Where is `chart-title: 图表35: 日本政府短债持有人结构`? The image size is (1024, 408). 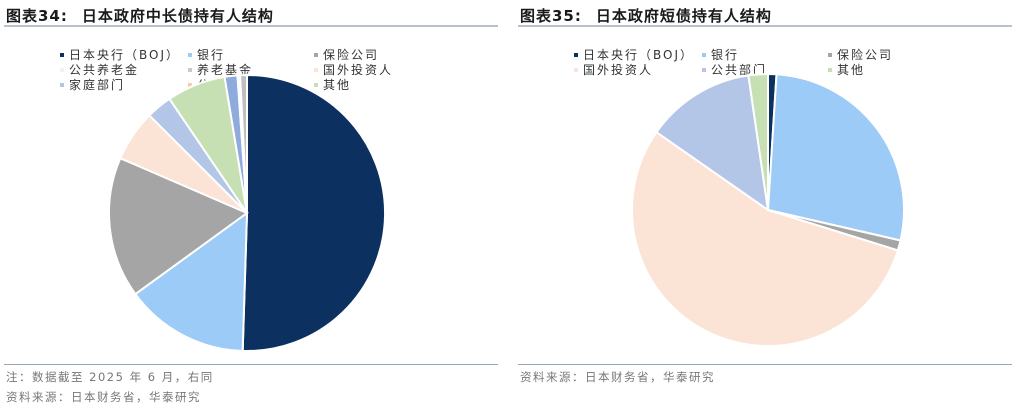
chart-title: 图表35: 日本政府短债持有人结构 is located at coordinates (646, 15).